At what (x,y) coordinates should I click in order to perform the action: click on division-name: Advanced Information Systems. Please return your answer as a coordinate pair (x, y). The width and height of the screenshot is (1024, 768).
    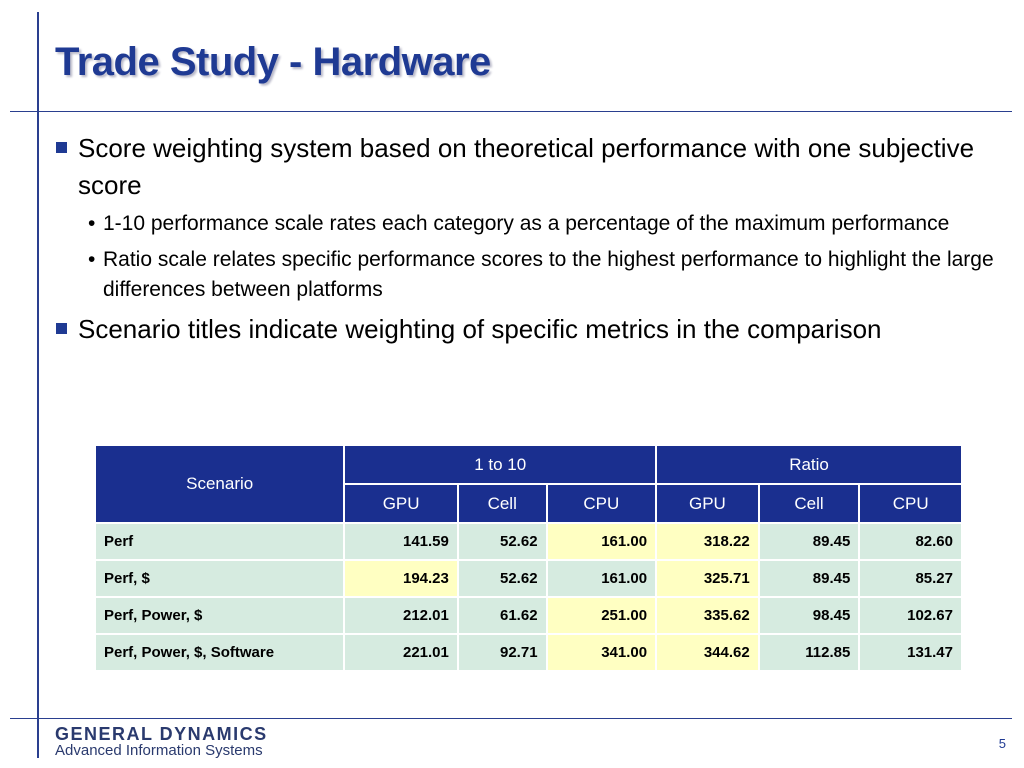
    Looking at the image, I should click on (159, 750).